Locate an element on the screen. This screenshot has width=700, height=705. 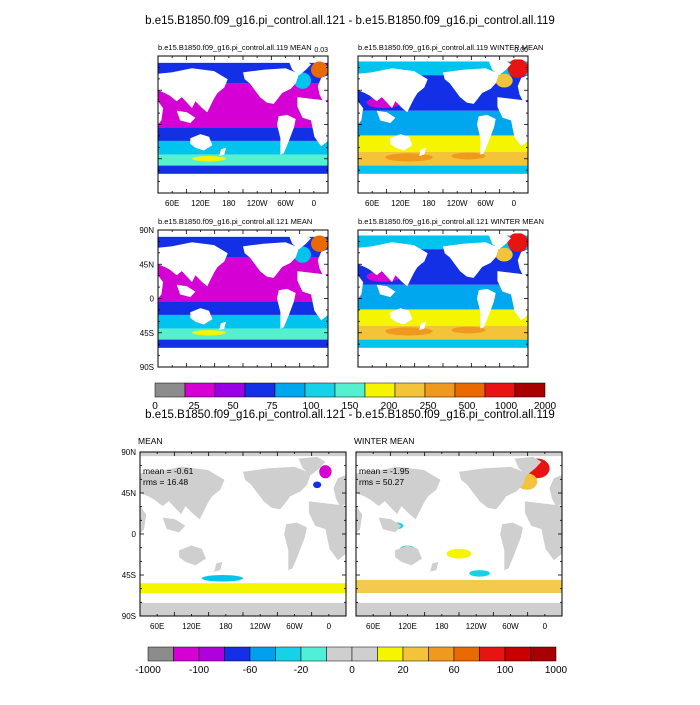
lon-tick-label: 120W is located at coordinates (476, 626).